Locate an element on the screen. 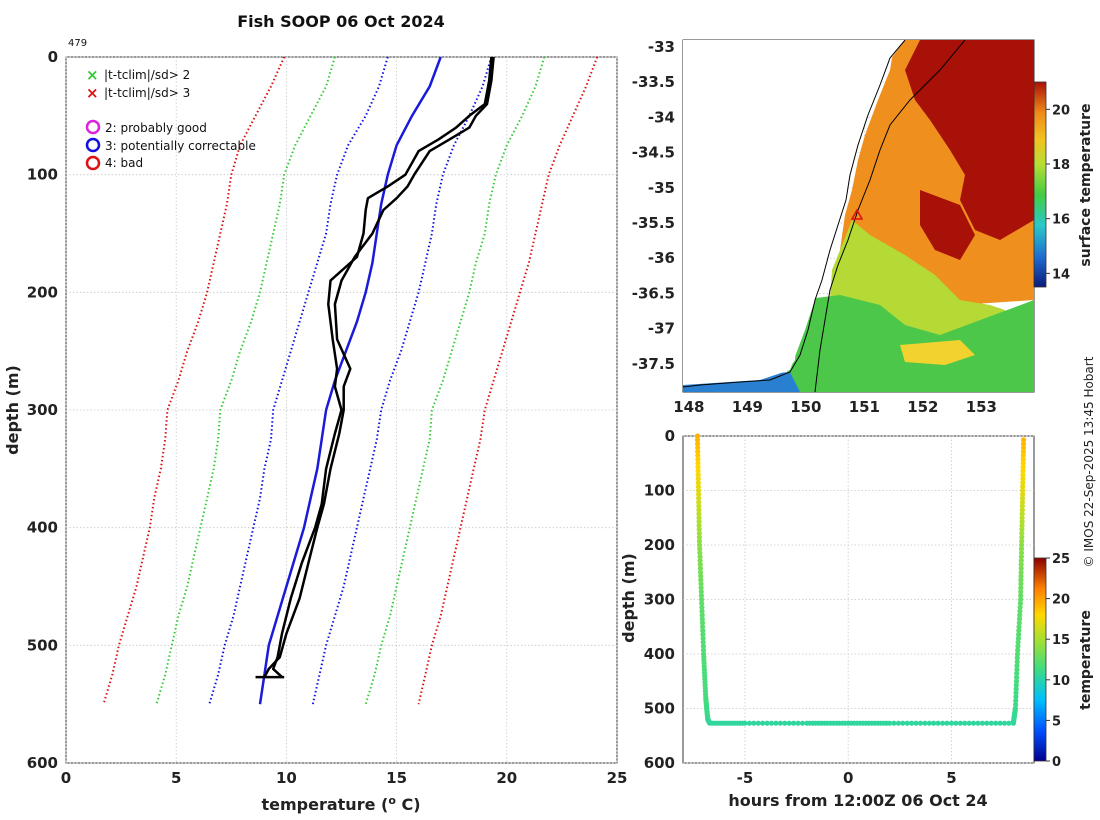 This screenshot has width=1100, height=820. map-ytick-label: -33.5 is located at coordinates (653, 82).